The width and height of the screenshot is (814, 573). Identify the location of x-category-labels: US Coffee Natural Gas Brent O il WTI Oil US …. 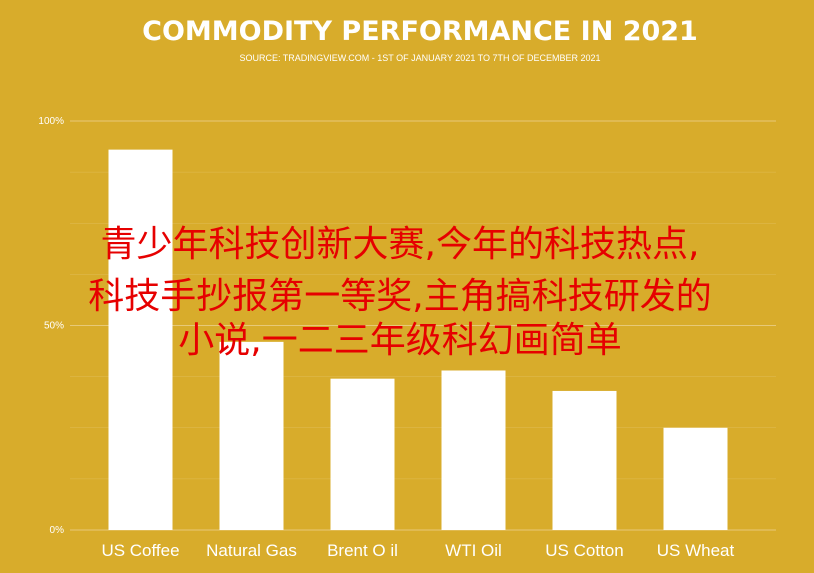
(417, 550).